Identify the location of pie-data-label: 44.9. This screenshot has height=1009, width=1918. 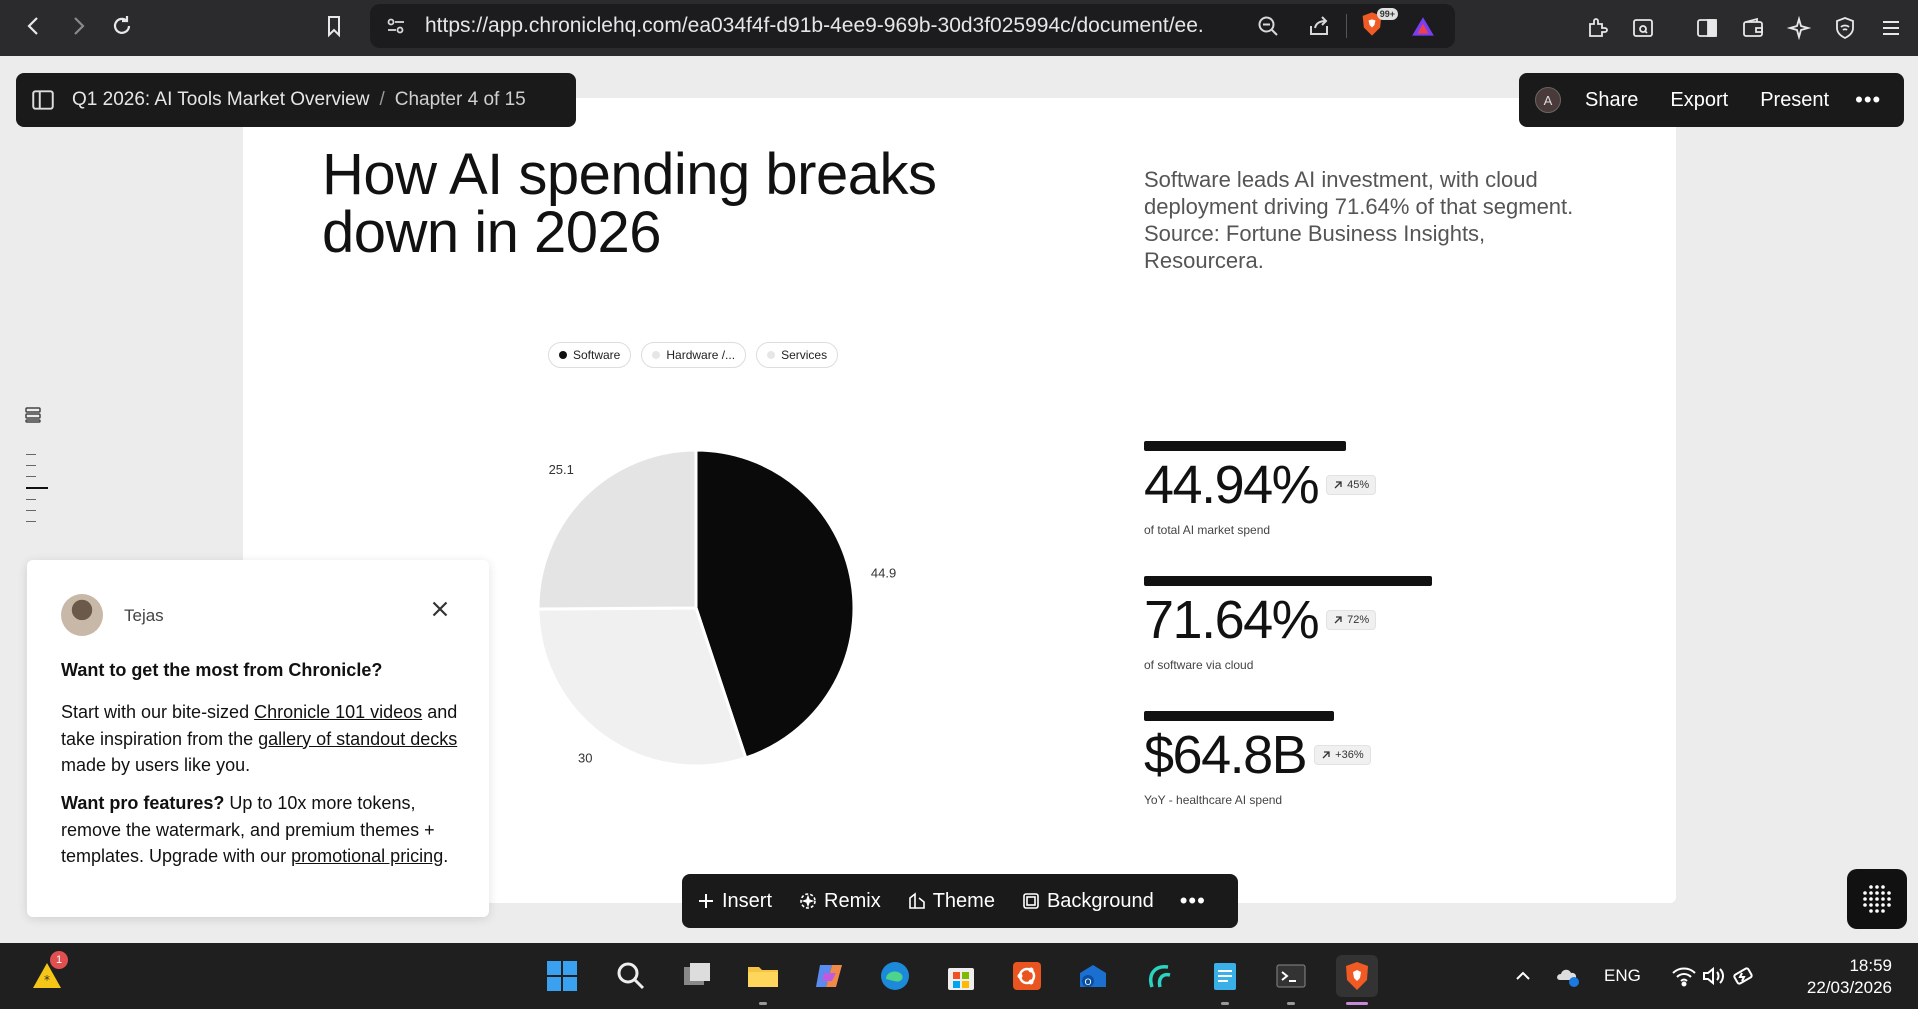
(883, 573).